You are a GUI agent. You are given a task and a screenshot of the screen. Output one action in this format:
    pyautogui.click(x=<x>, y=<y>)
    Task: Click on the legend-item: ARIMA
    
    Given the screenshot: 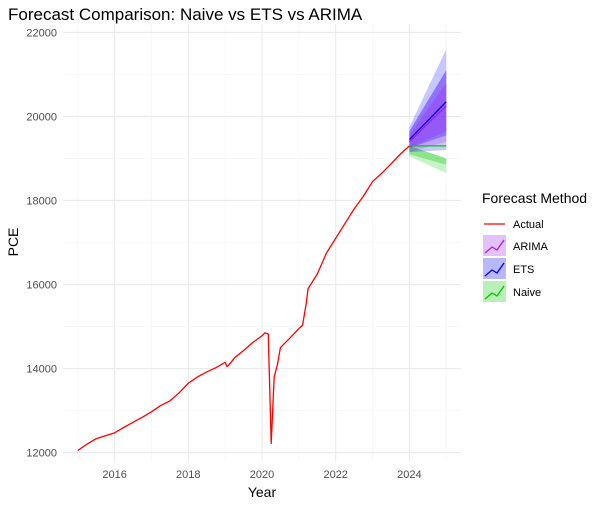 What is the action you would take?
    pyautogui.click(x=516, y=245)
    